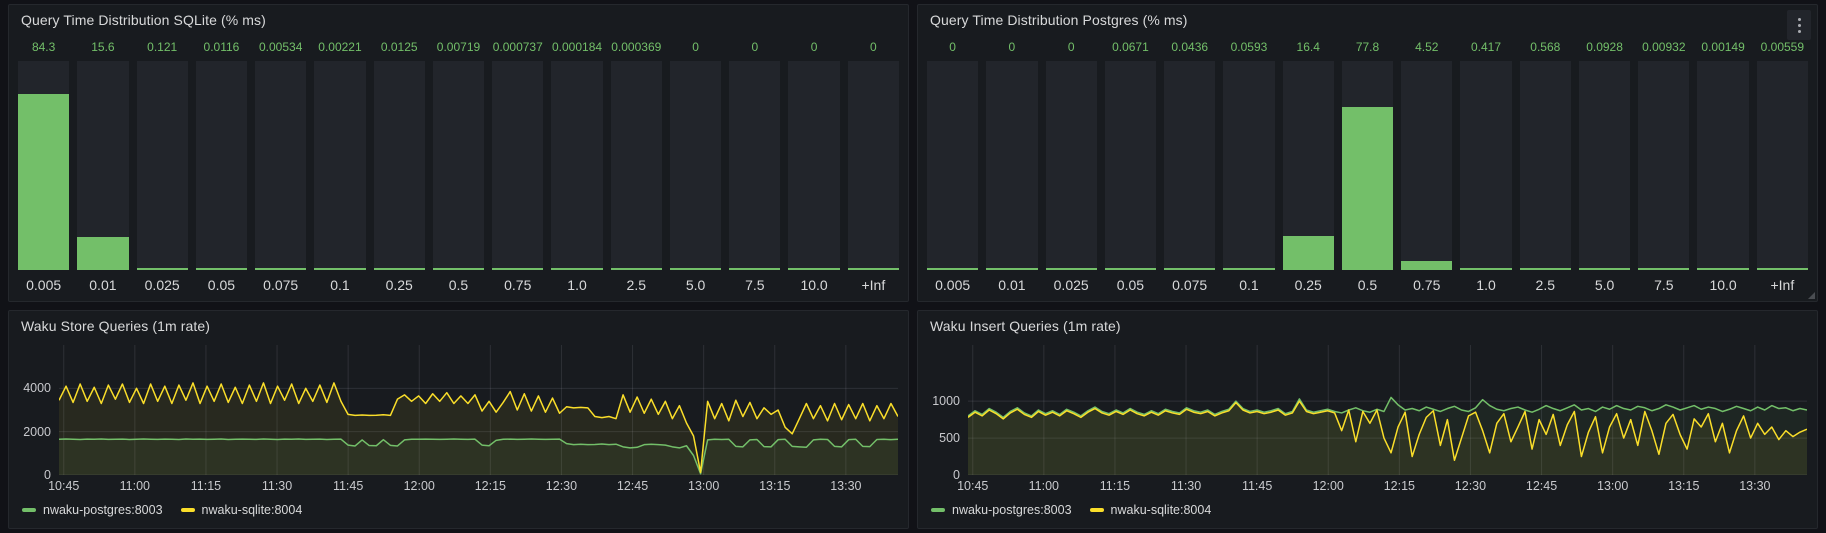 This screenshot has height=533, width=1826. Describe the element at coordinates (37, 431) in the screenshot. I see `y-tick-label: 2000` at that location.